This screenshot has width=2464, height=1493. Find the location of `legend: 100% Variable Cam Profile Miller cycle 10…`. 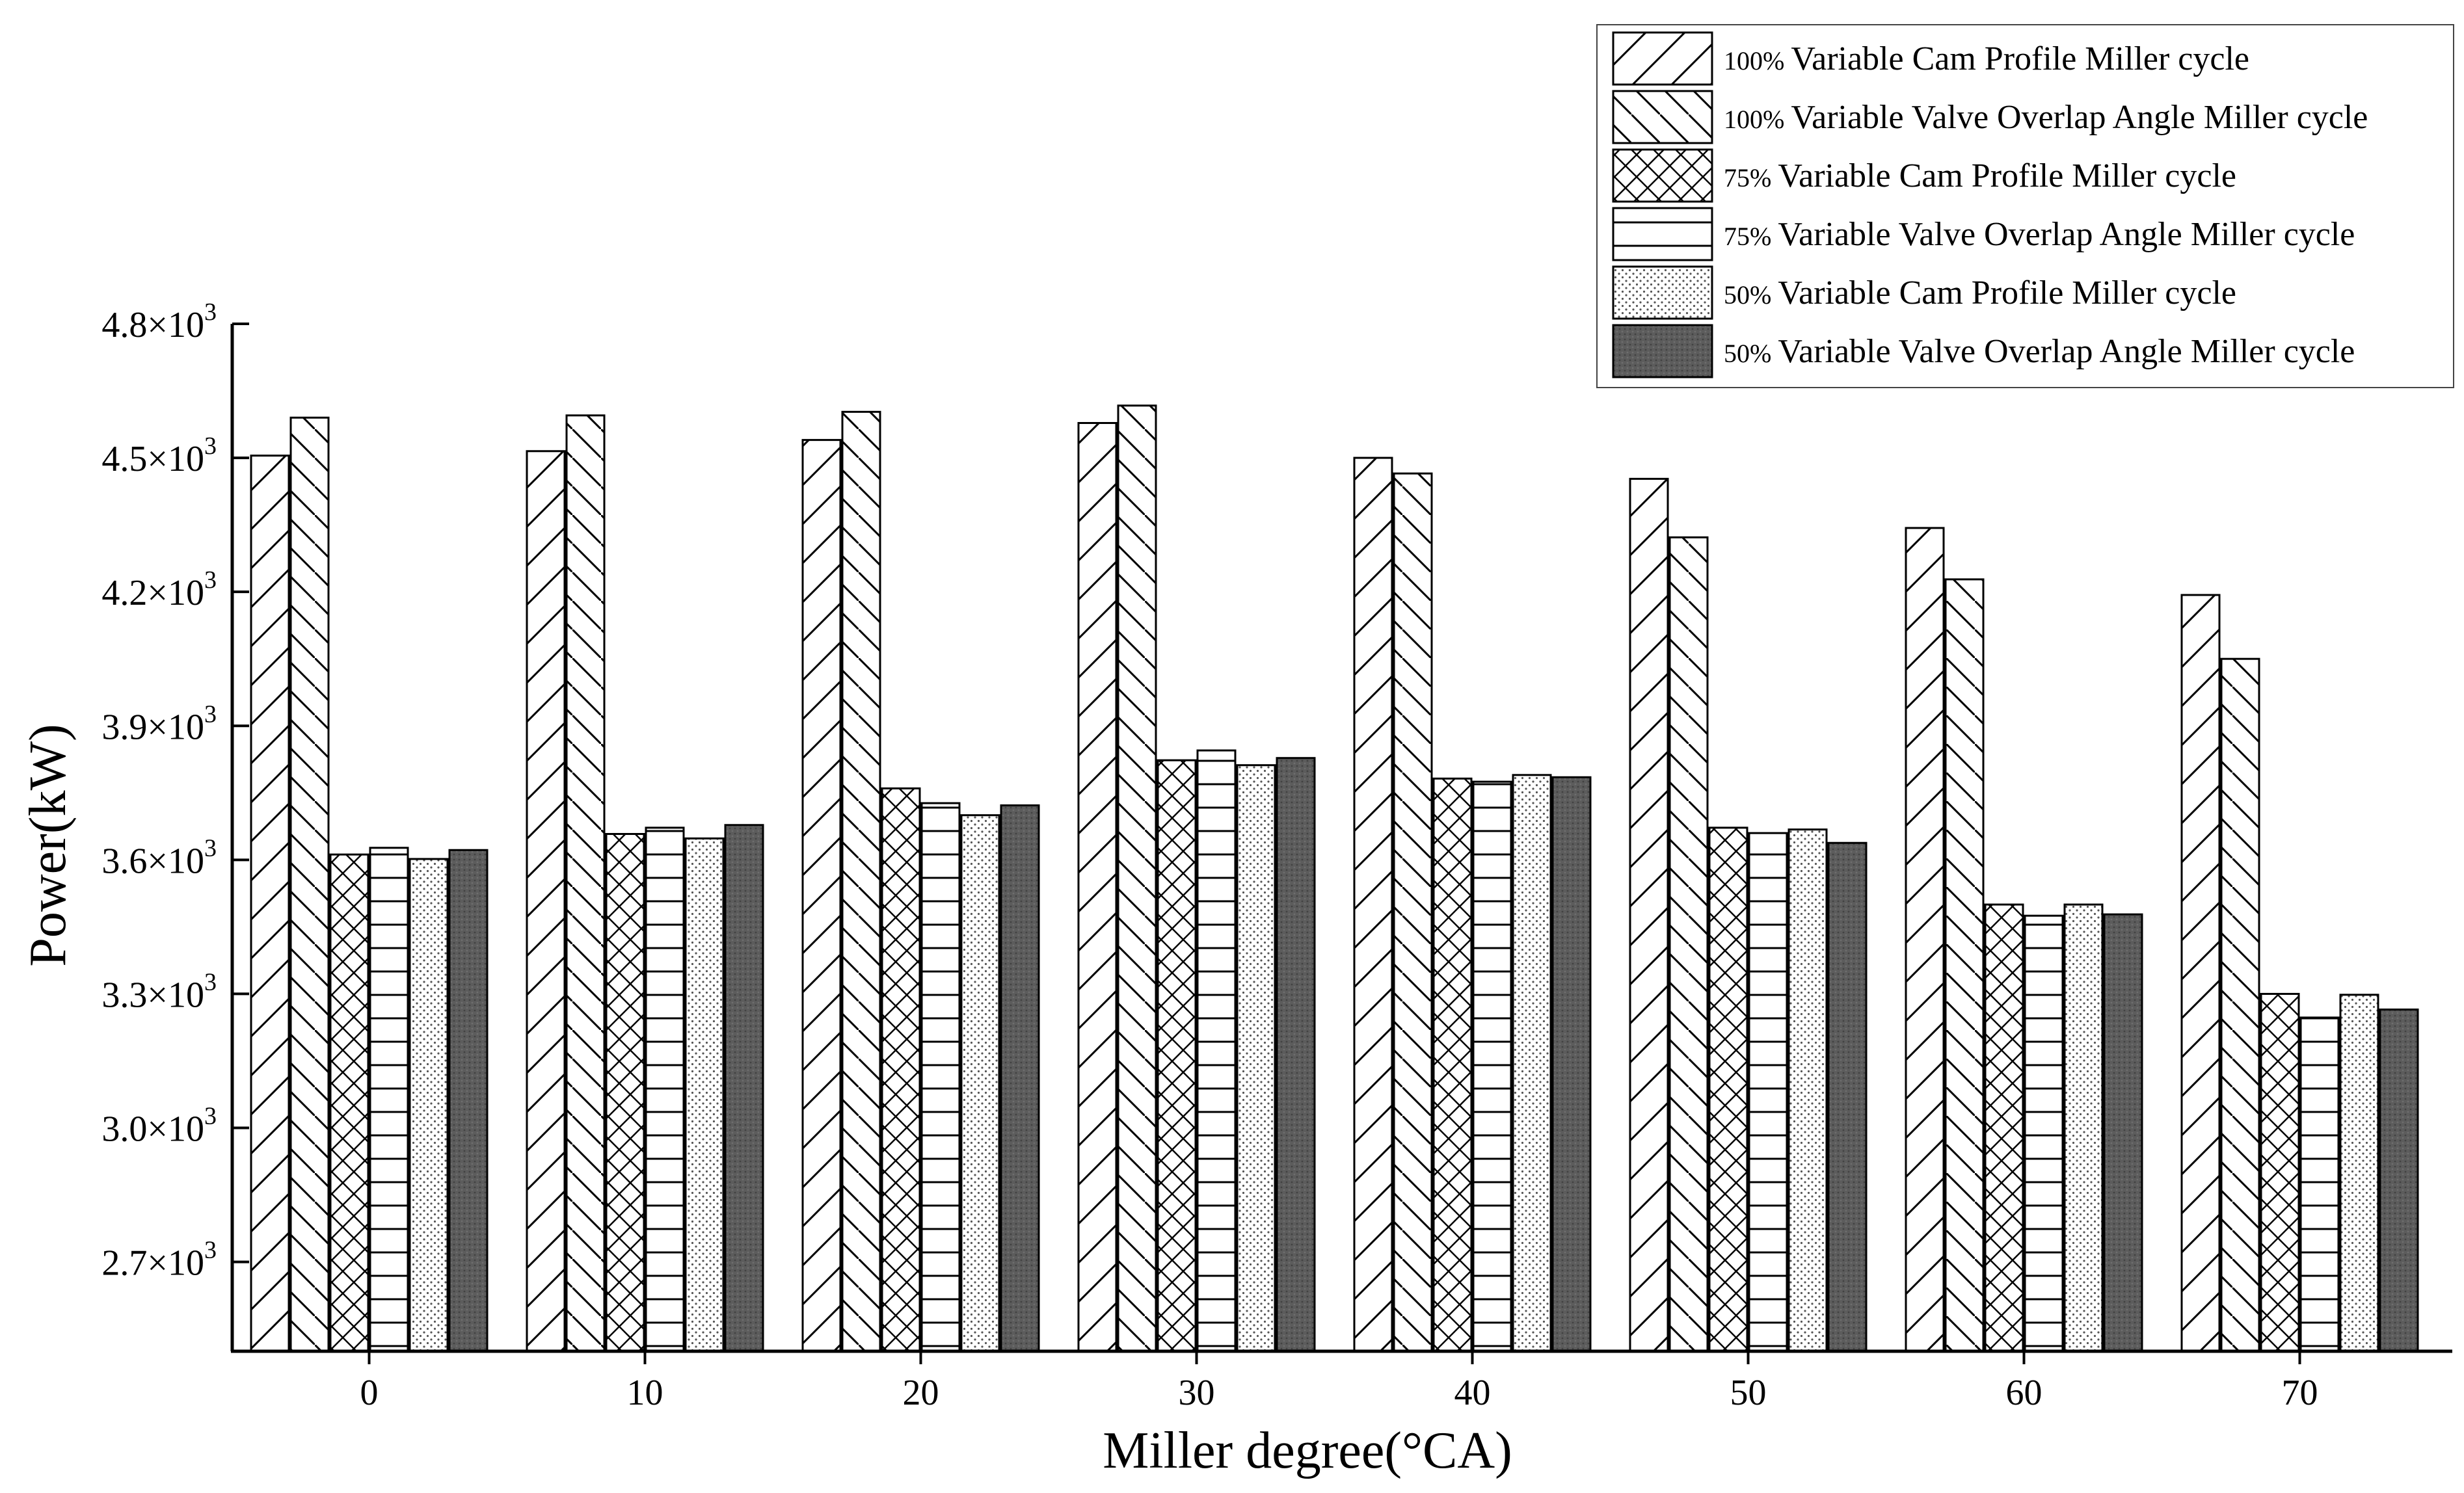

legend: 100% Variable Cam Profile Miller cycle 10… is located at coordinates (2025, 206).